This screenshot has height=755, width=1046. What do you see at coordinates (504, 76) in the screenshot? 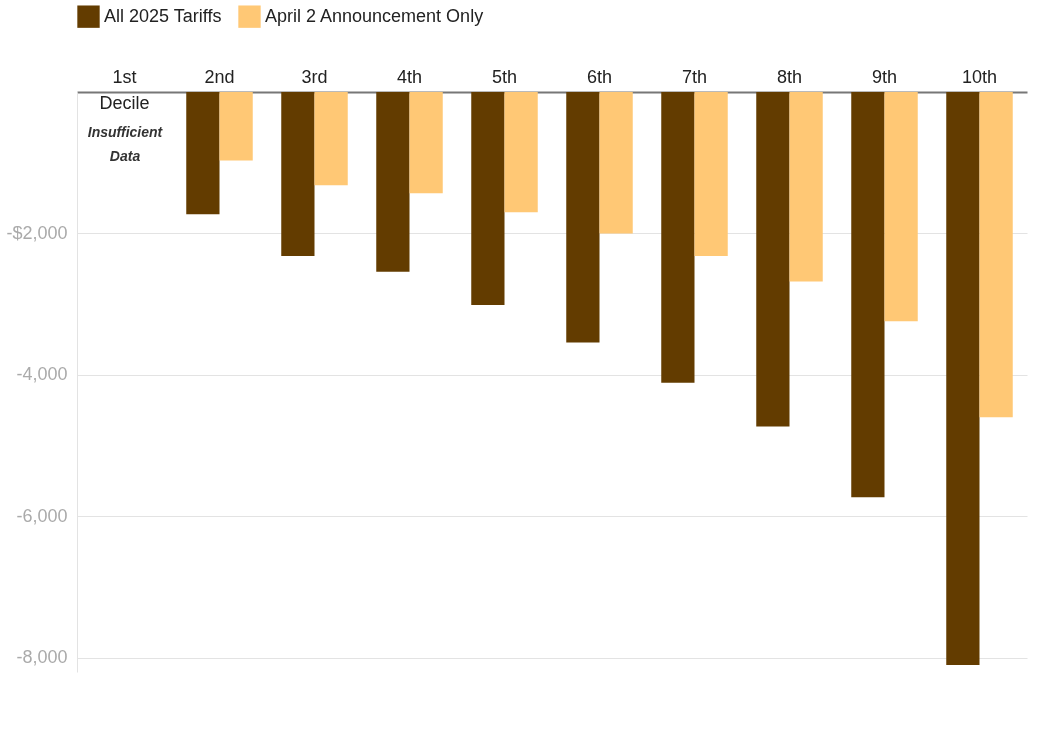
I see `x-tick-label: 5th` at bounding box center [504, 76].